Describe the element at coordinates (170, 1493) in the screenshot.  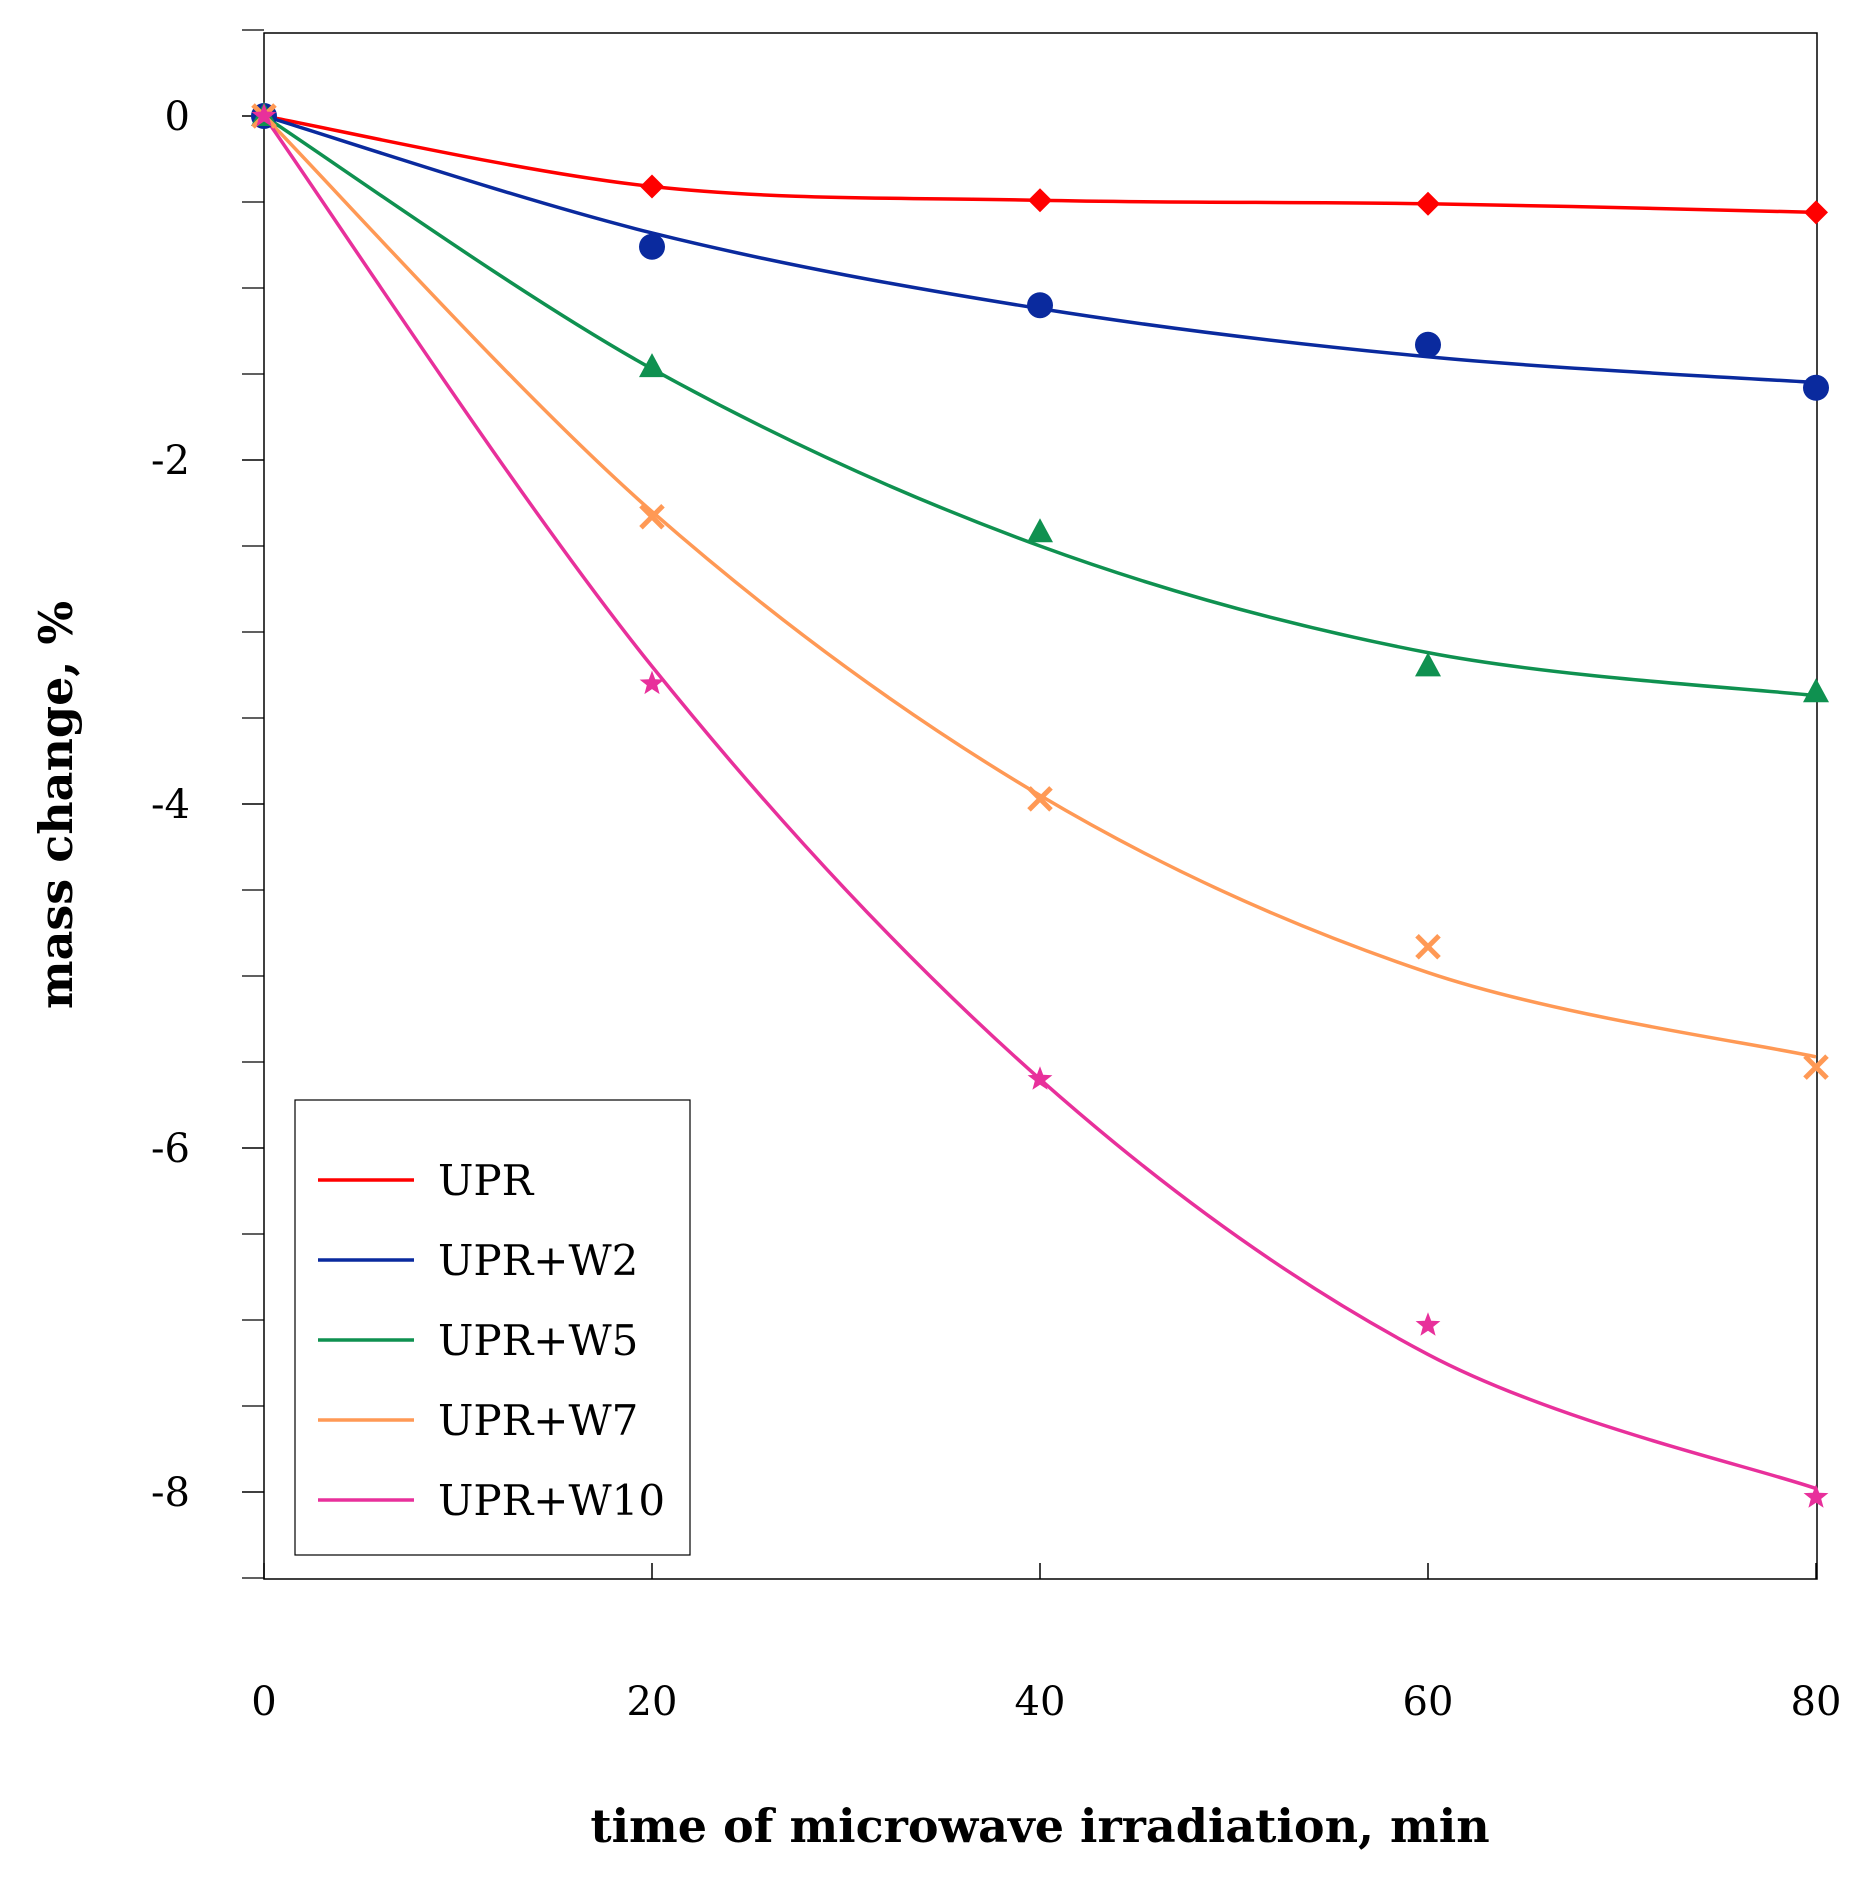
I see `y-tick-label: -8` at that location.